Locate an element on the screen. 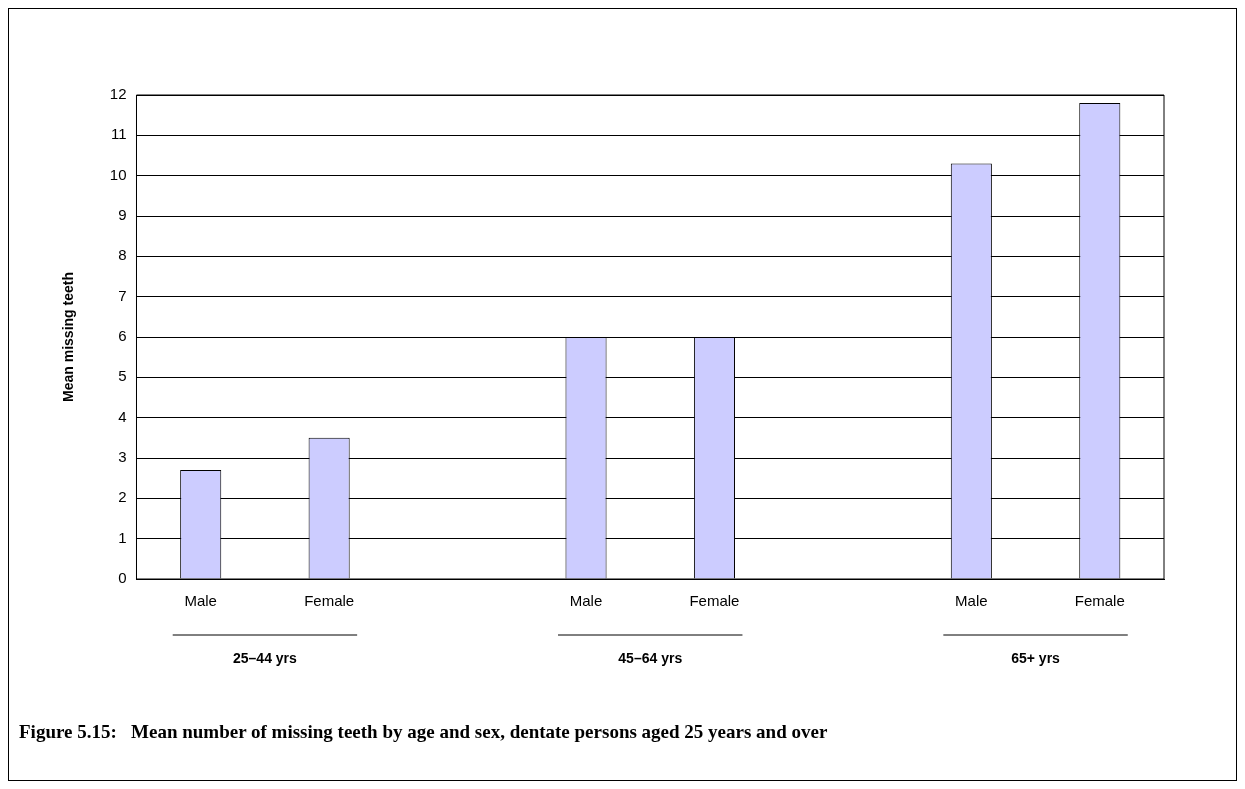 The image size is (1245, 789). text: 25–44 yrs is located at coordinates (265, 657).